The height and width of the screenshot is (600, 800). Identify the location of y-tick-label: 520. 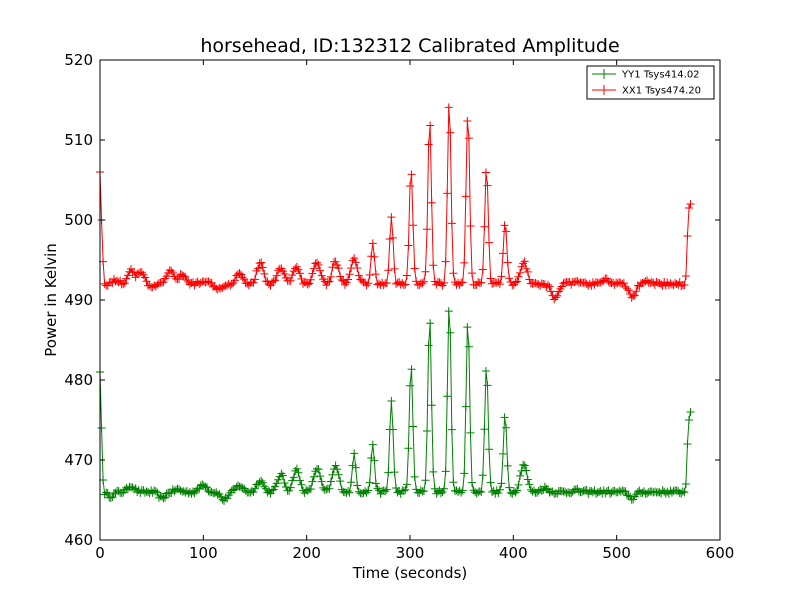
(78, 60).